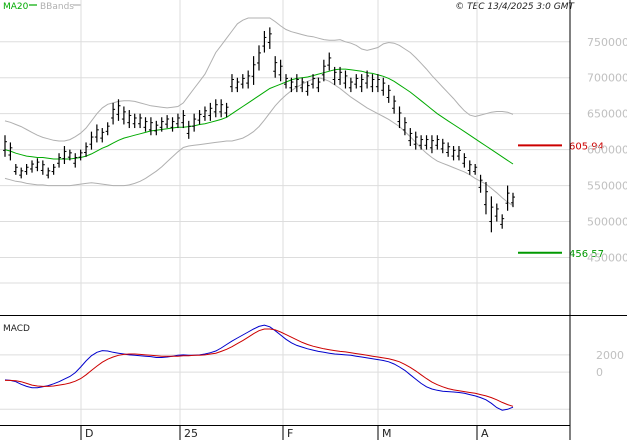 The height and width of the screenshot is (444, 627). What do you see at coordinates (387, 433) in the screenshot?
I see `x-tick-label: M` at bounding box center [387, 433].